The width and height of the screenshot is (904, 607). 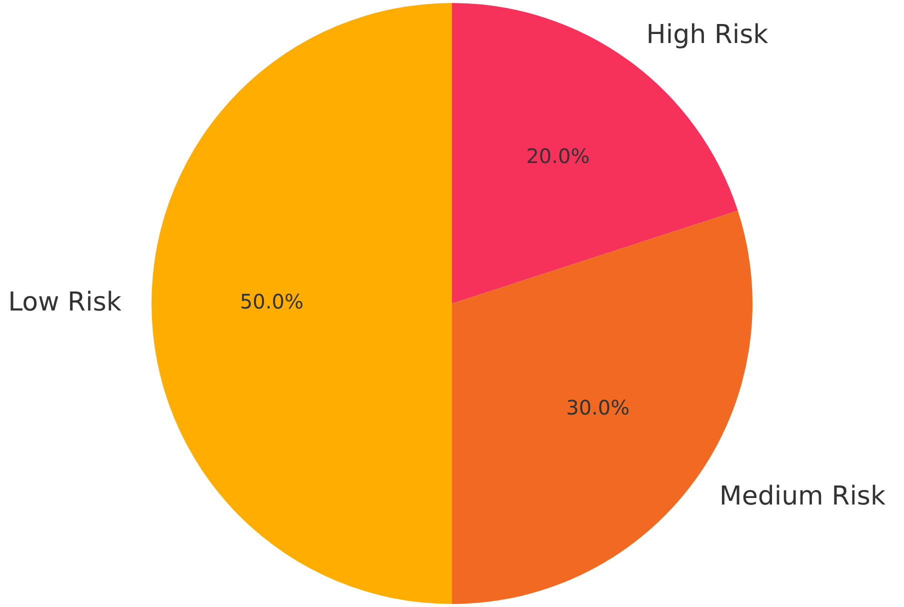 What do you see at coordinates (802, 497) in the screenshot?
I see `slice-label: Medium Risk` at bounding box center [802, 497].